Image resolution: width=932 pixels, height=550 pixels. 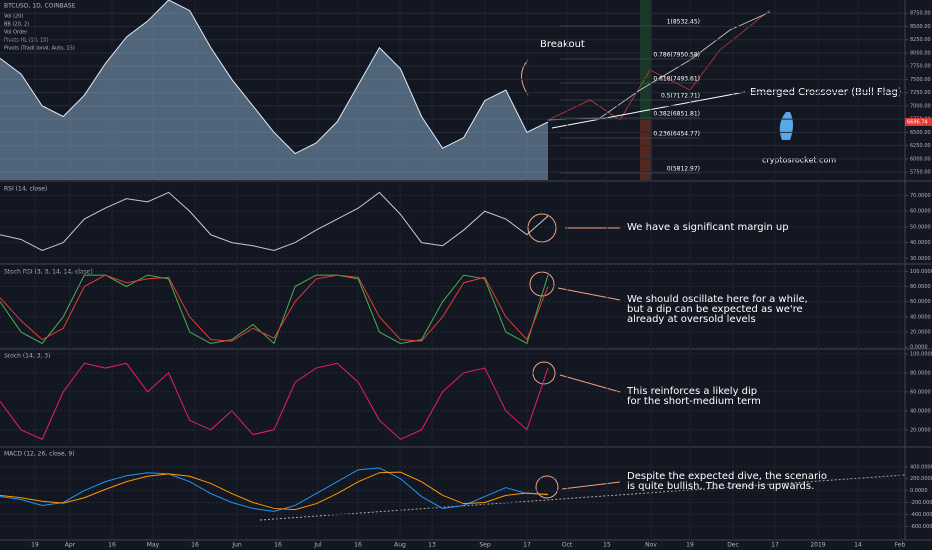 What do you see at coordinates (858, 545) in the screenshot?
I see `x-tick-label: 14` at bounding box center [858, 545].